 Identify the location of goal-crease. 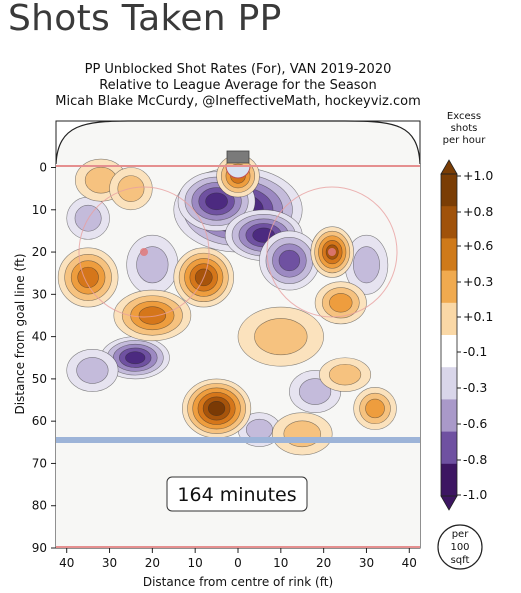
(238, 172).